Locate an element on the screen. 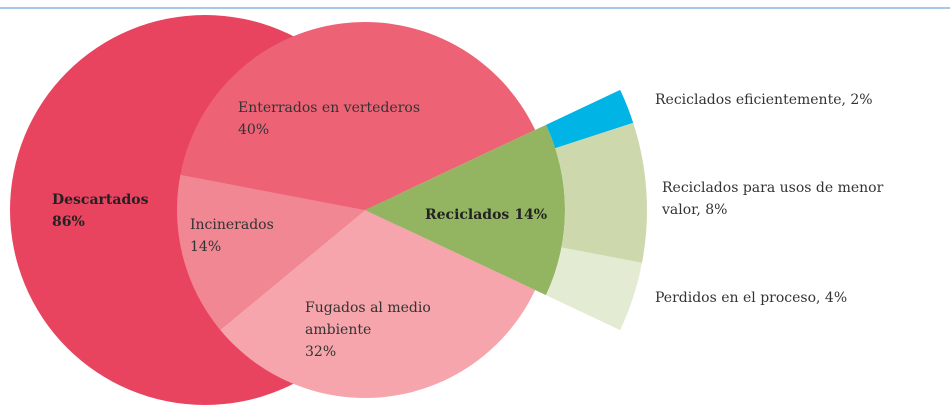 This screenshot has height=406, width=950. label-line: 14% is located at coordinates (205, 247).